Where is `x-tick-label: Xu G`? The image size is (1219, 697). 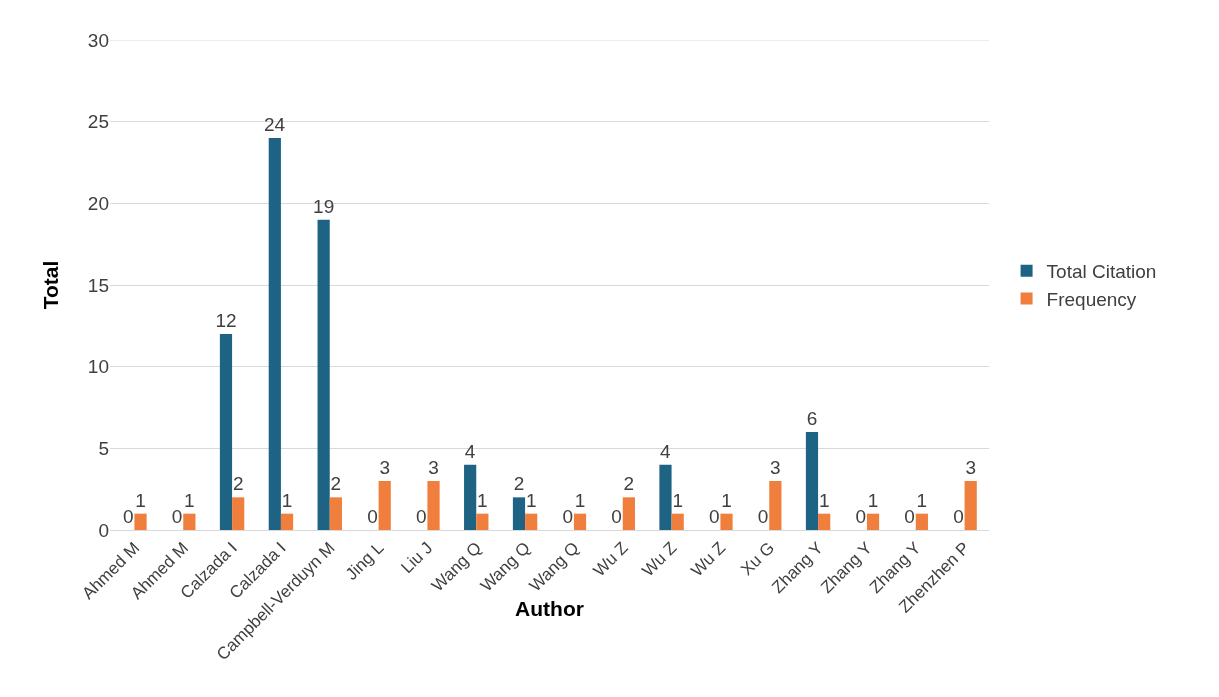
x-tick-label: Xu G is located at coordinates (758, 559).